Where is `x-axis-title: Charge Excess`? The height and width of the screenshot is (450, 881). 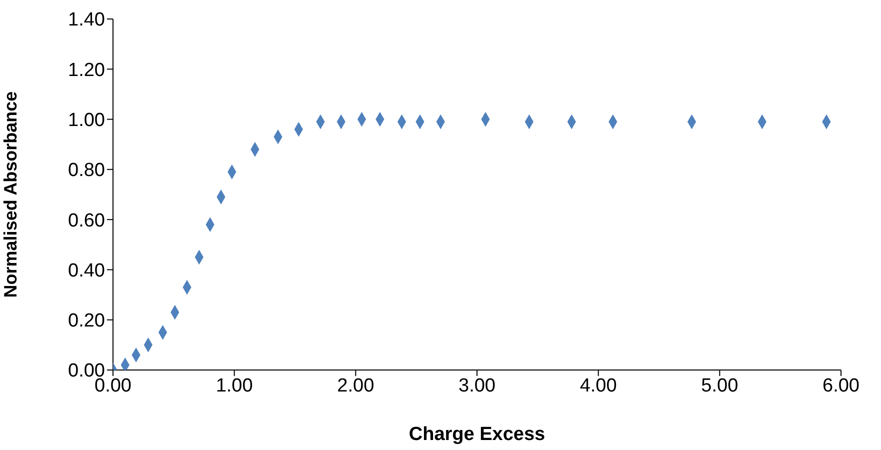 x-axis-title: Charge Excess is located at coordinates (477, 434).